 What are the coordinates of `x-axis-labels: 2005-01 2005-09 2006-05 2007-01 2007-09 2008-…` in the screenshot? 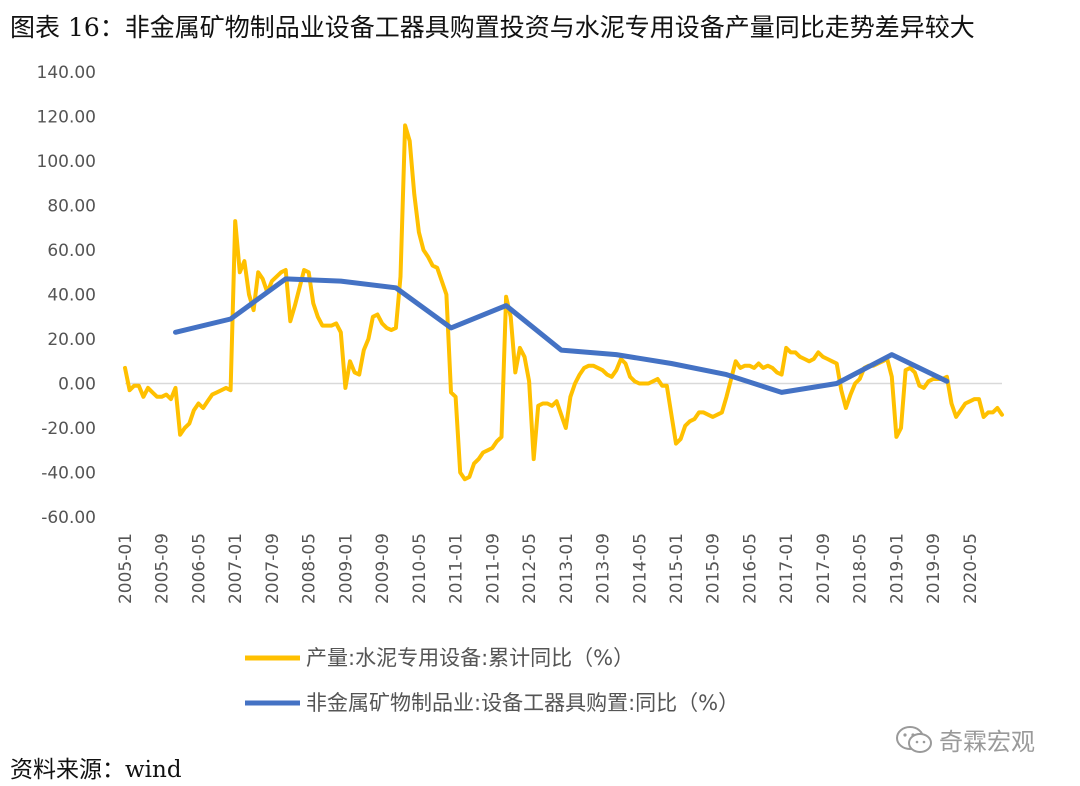 It's located at (548, 568).